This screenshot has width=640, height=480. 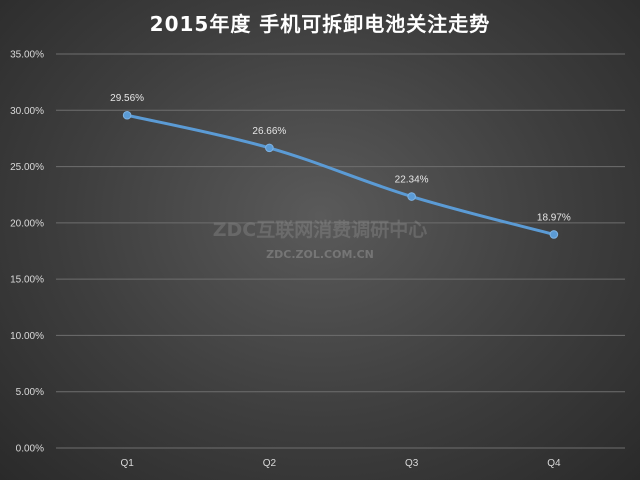 What do you see at coordinates (412, 463) in the screenshot?
I see `x-tick-label: Q3` at bounding box center [412, 463].